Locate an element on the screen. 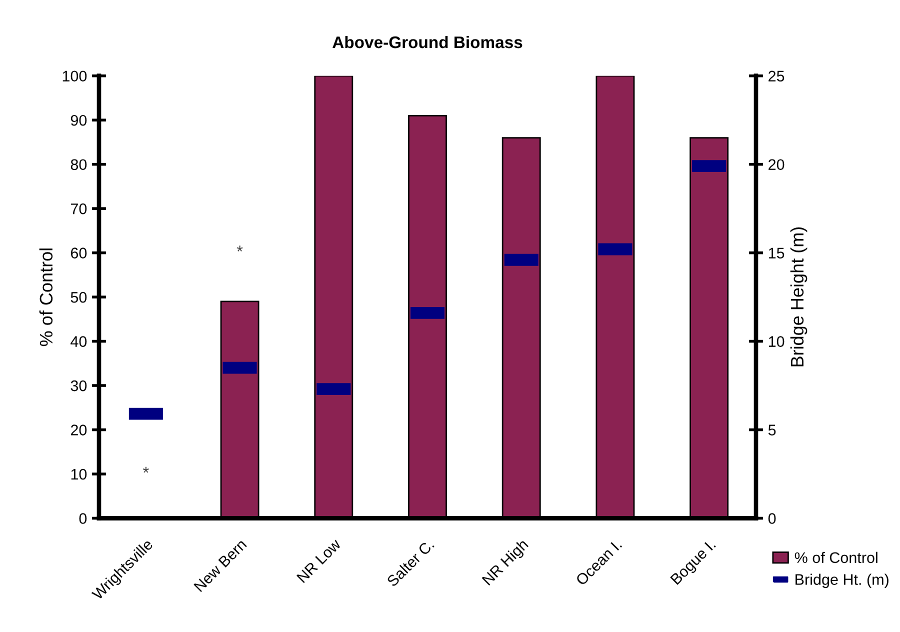  y2-tick-label: 20 is located at coordinates (776, 164).